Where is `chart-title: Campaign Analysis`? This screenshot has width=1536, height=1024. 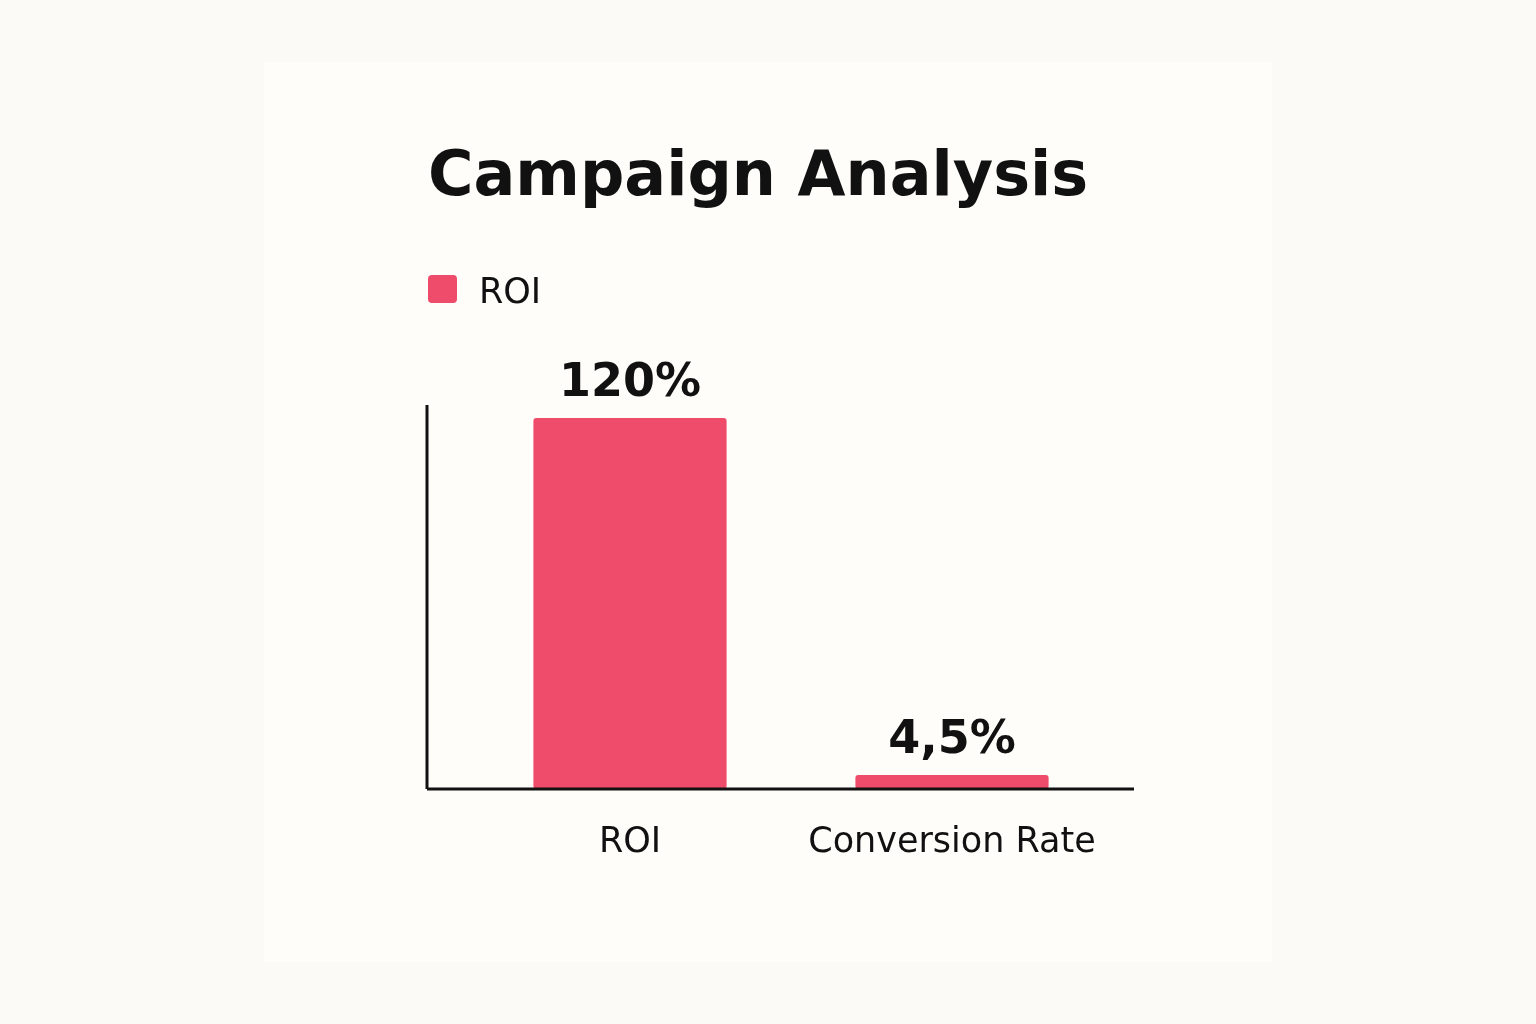 chart-title: Campaign Analysis is located at coordinates (758, 173).